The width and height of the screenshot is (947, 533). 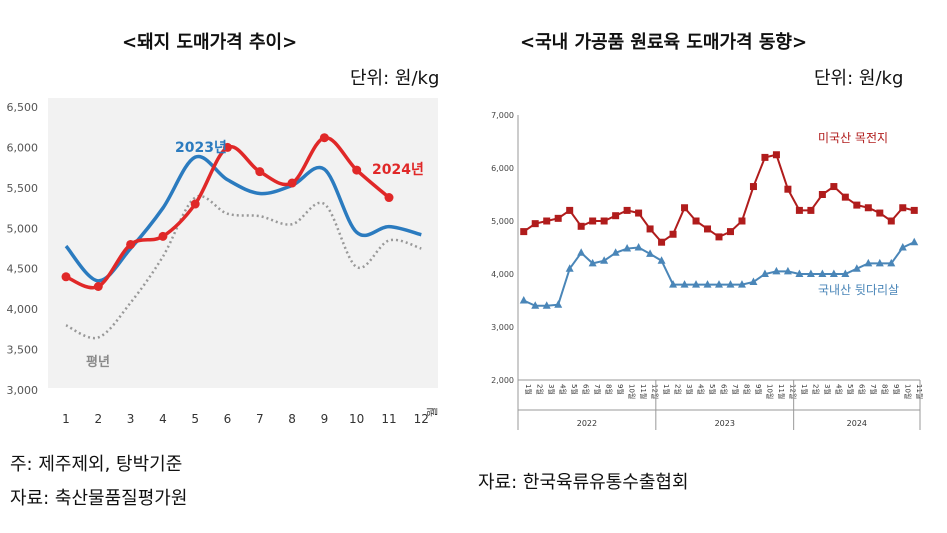 I want to click on x-tick-label: 12, so click(x=421, y=419).